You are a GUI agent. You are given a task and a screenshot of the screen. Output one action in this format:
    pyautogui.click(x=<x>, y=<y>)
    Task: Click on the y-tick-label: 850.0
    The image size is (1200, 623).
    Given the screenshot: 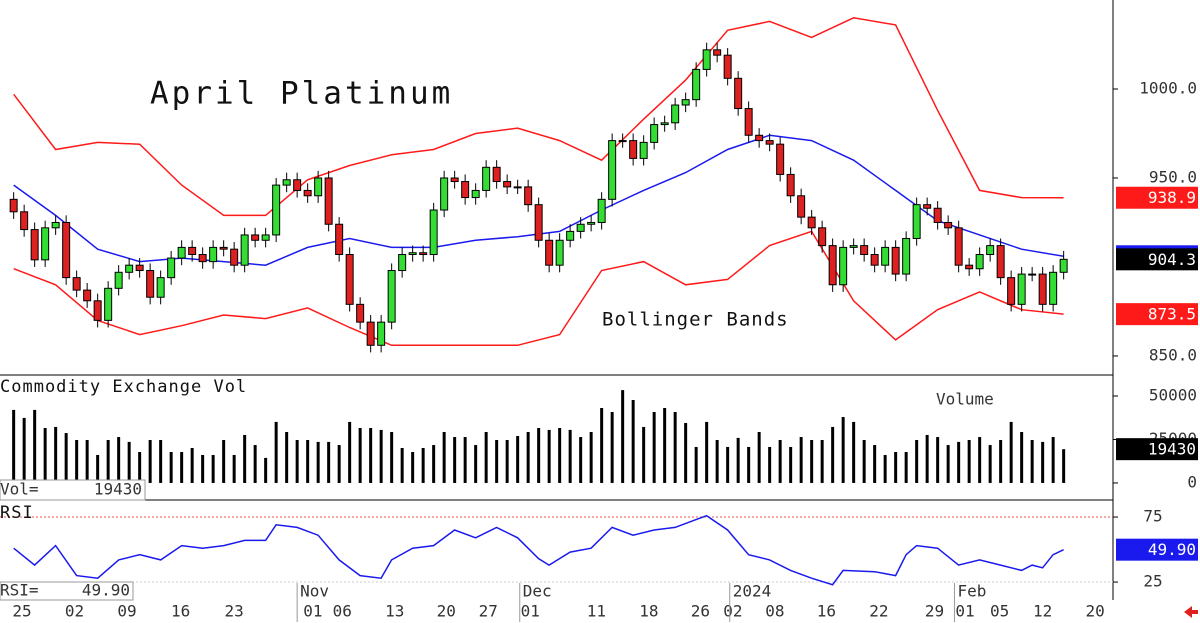 What is the action you would take?
    pyautogui.click(x=1173, y=354)
    